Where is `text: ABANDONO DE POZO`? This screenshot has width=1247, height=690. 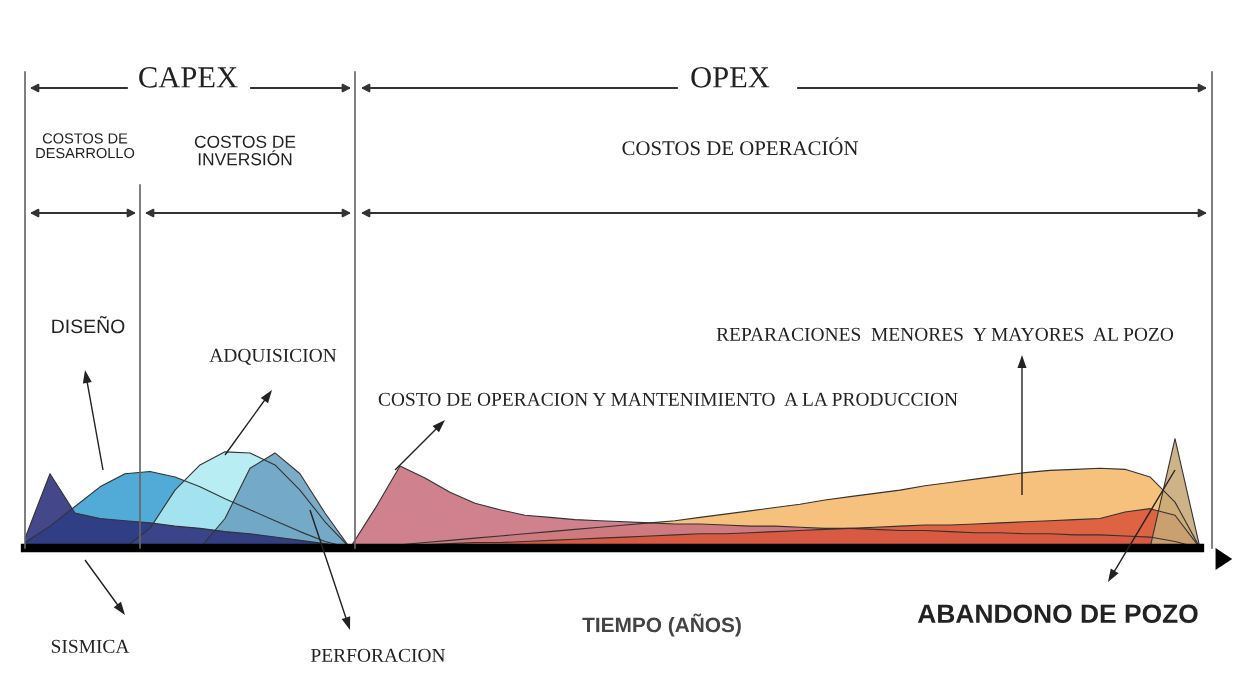
text: ABANDONO DE POZO is located at coordinates (1057, 614).